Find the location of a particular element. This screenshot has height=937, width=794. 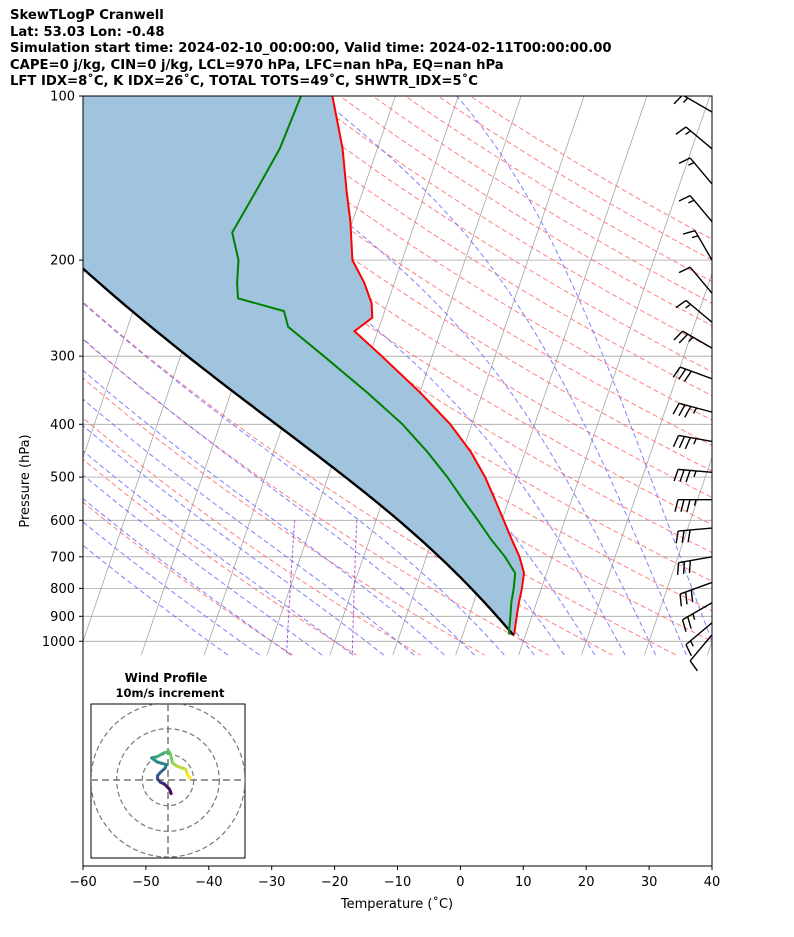

x-tick-label: −40 is located at coordinates (208, 882).